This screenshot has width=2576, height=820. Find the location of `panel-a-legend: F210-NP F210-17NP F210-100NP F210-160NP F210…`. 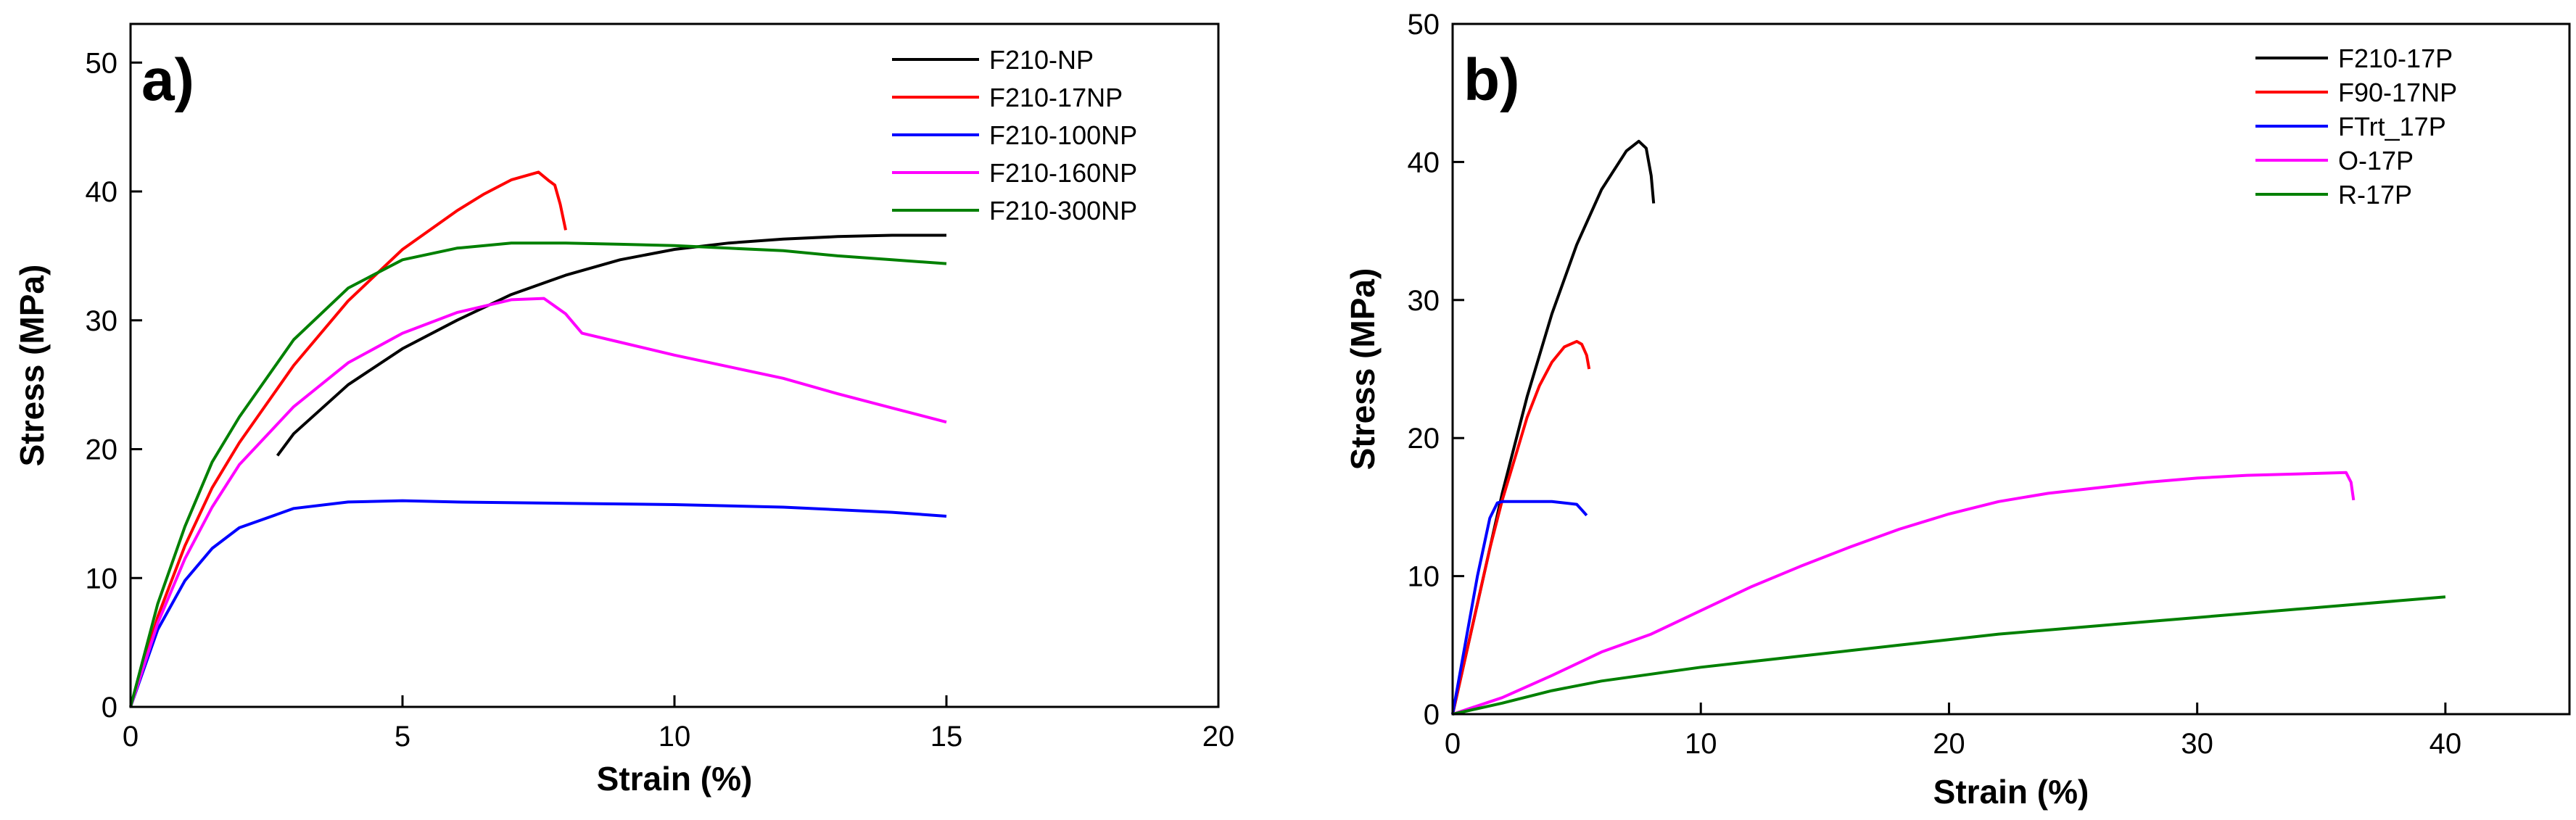

panel-a-legend: F210-NP F210-17NP F210-100NP F210-160NP F210… is located at coordinates (1014, 135).